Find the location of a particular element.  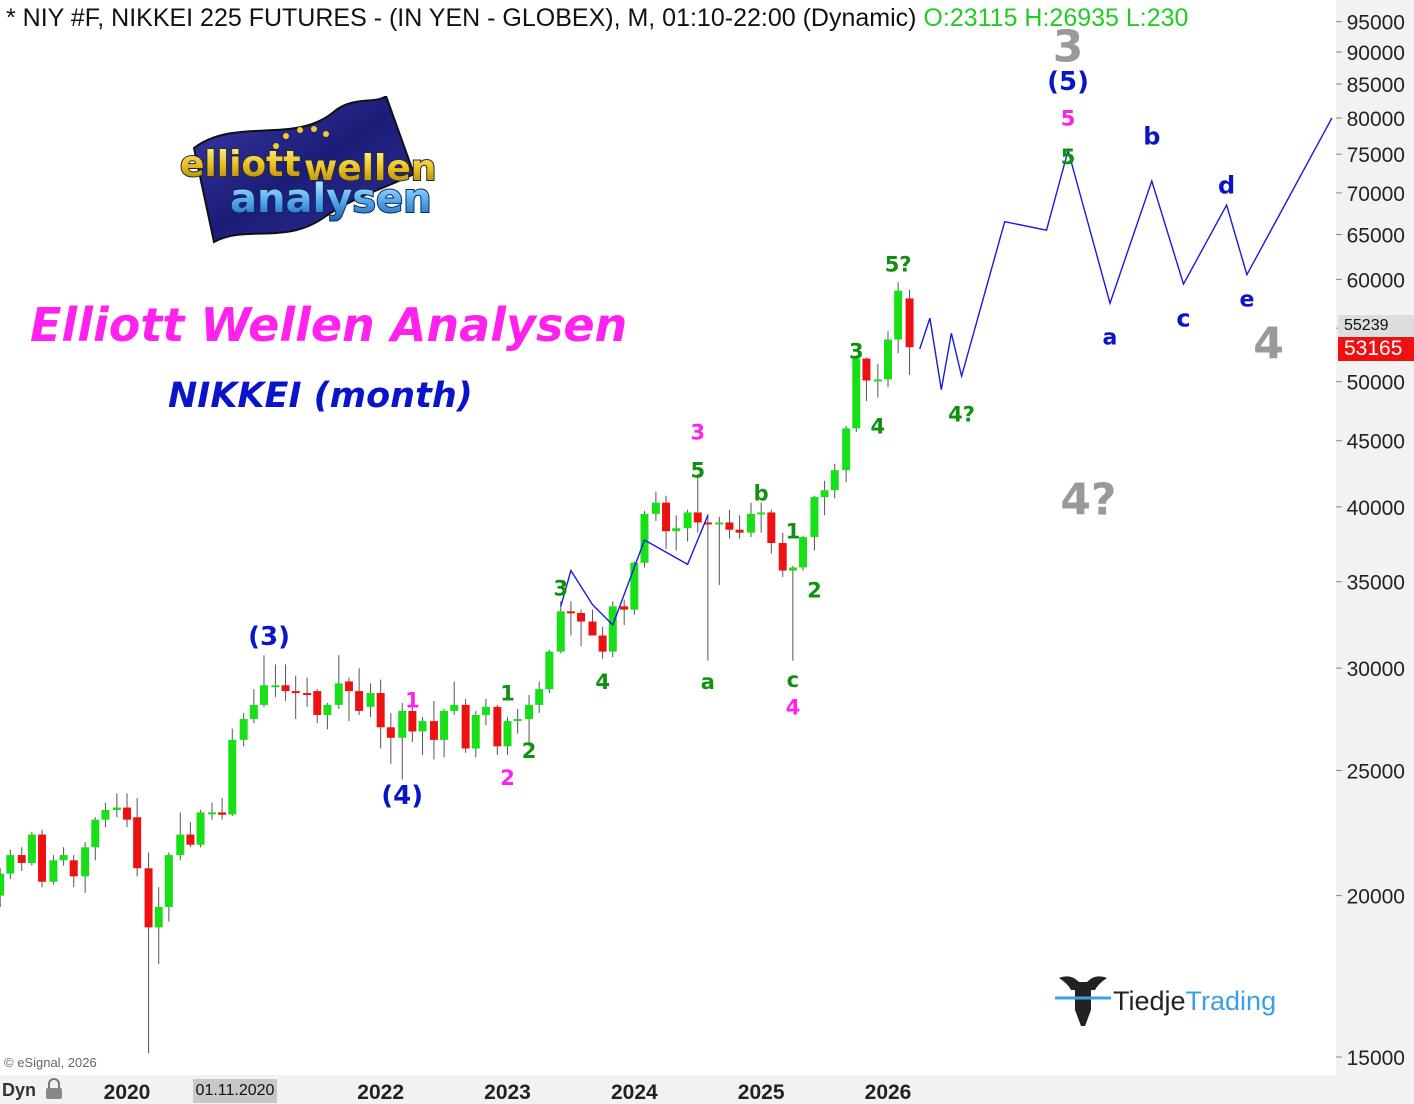

logo-text-elliott: elliott is located at coordinates (240, 164).